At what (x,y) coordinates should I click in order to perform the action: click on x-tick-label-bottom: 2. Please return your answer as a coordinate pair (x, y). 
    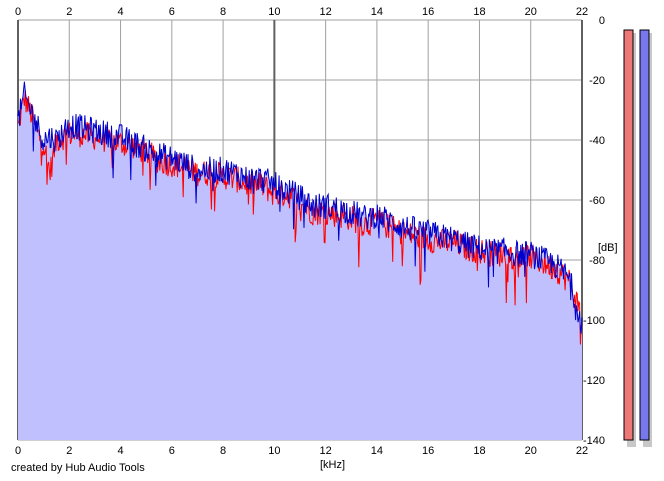
    Looking at the image, I should click on (69, 451).